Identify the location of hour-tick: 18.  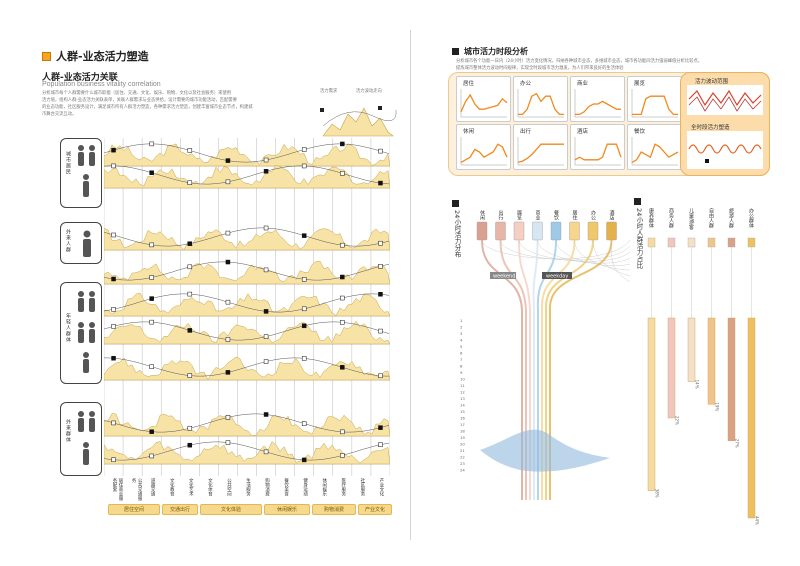
(462, 431).